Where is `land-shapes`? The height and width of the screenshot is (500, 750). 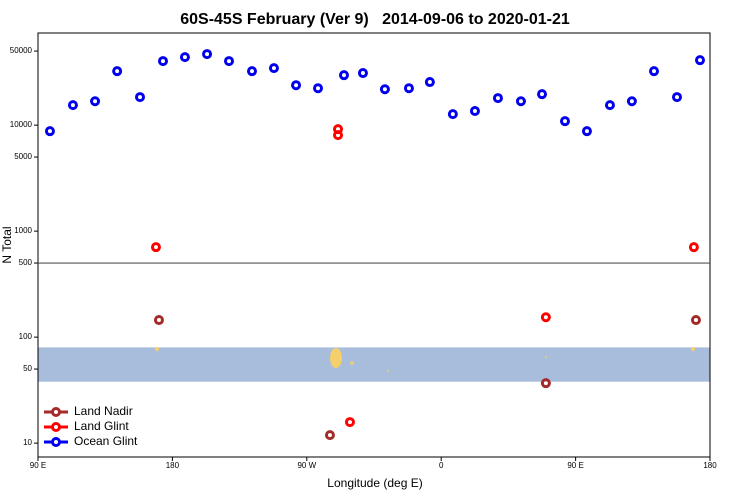 land-shapes is located at coordinates (425, 359).